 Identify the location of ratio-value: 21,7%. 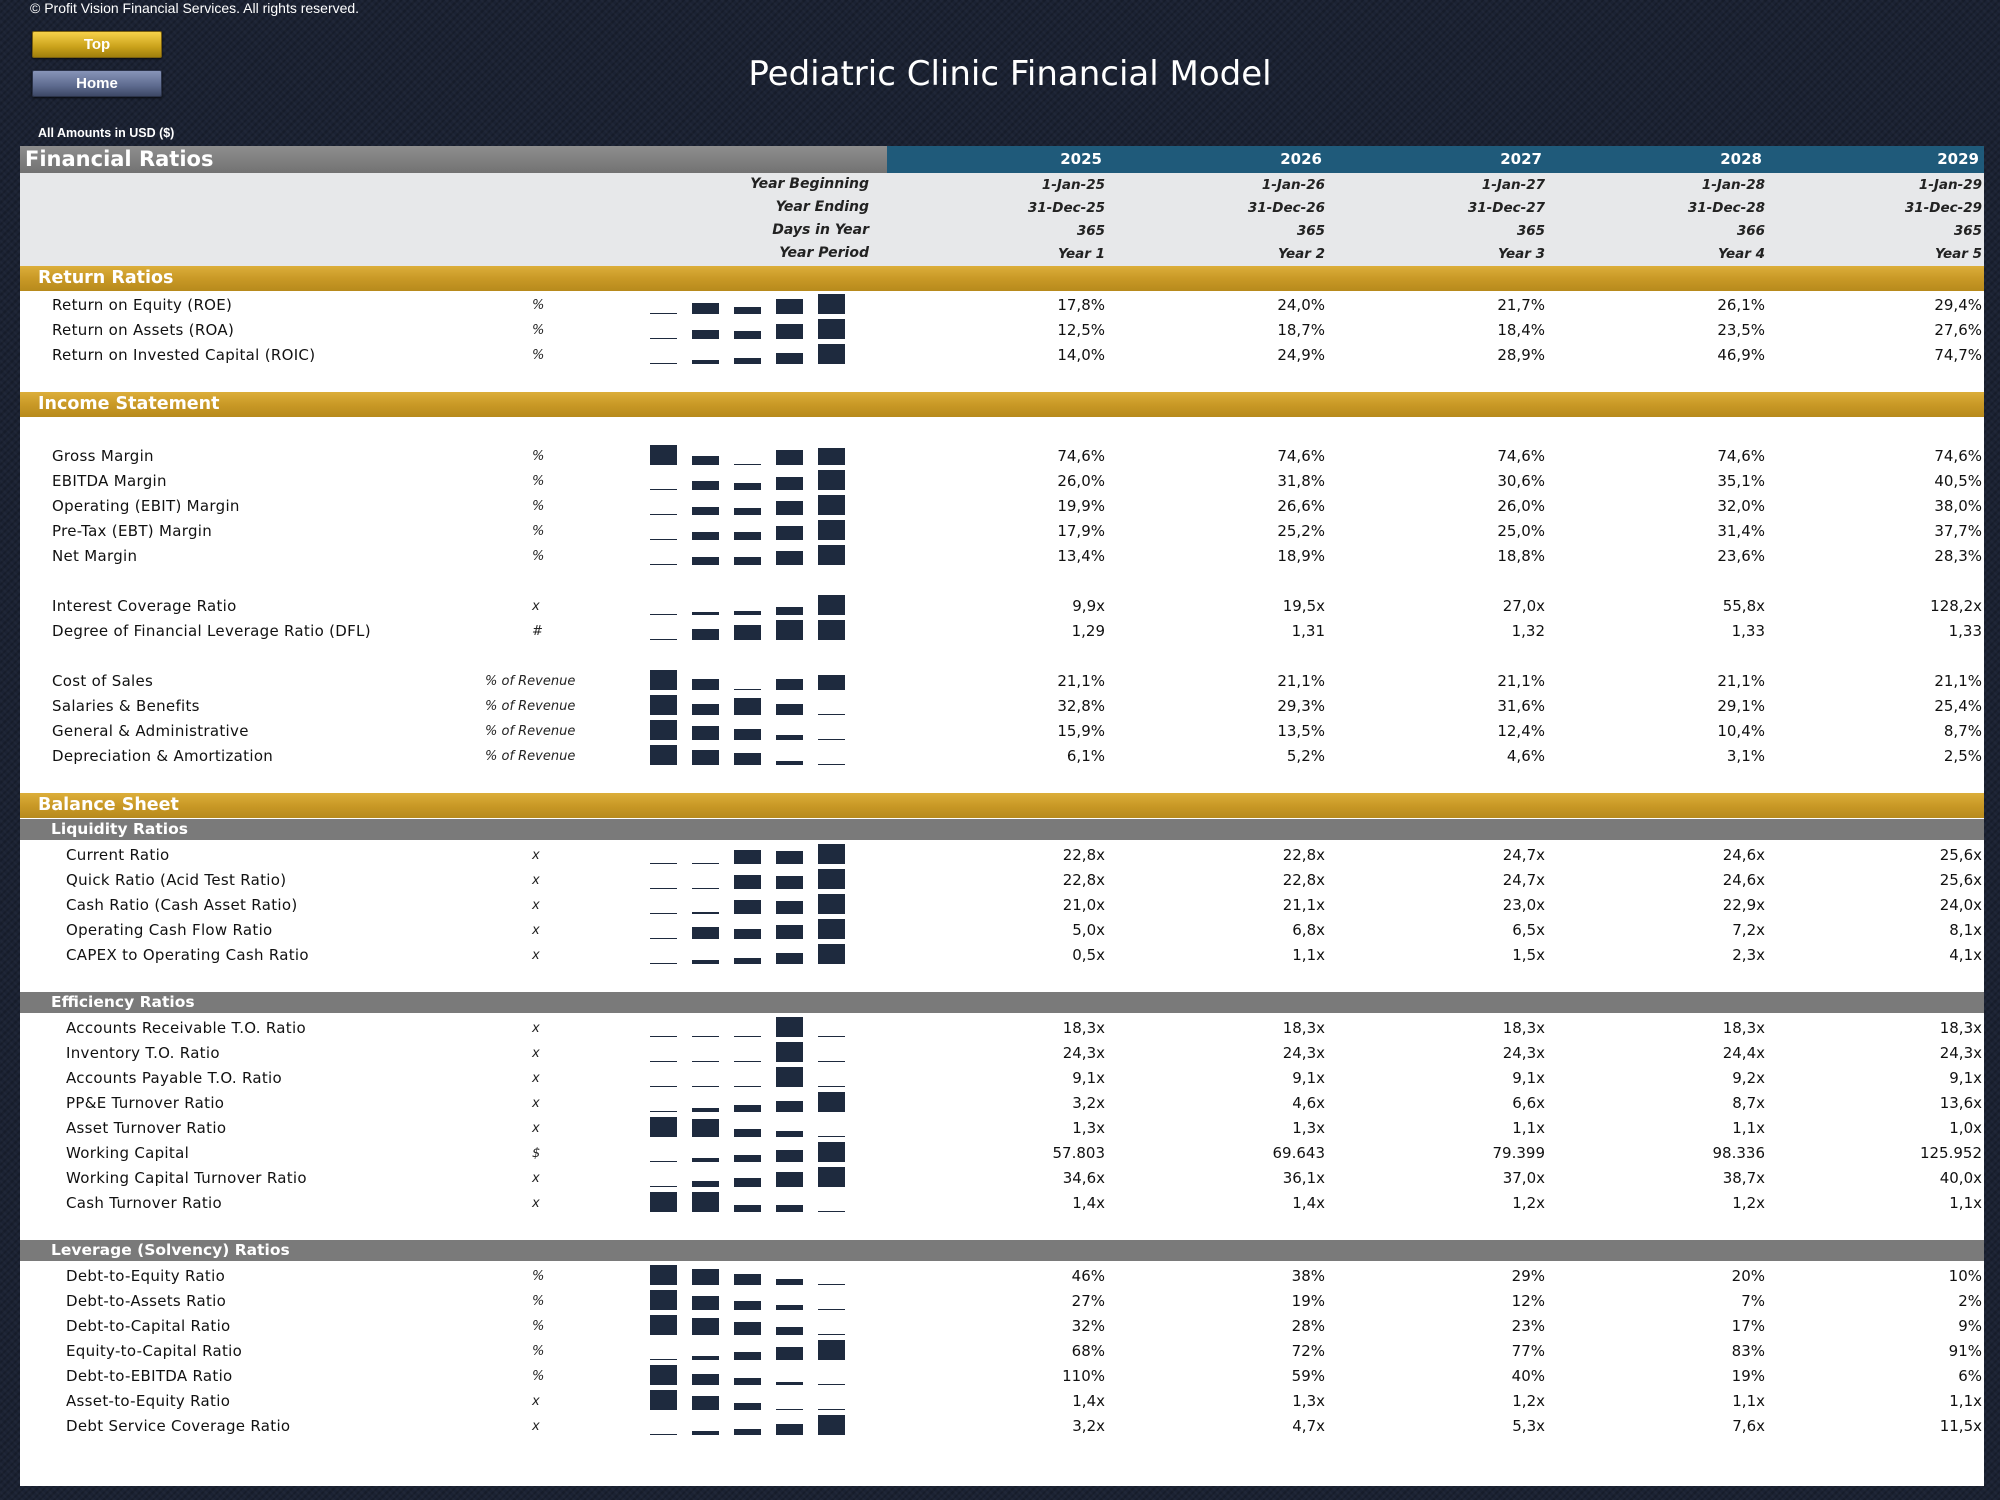
(1521, 305).